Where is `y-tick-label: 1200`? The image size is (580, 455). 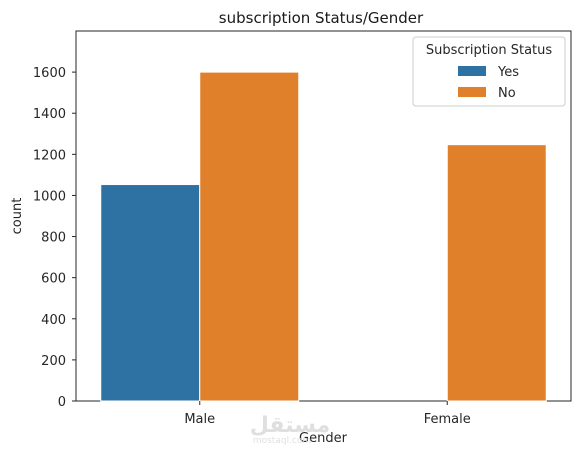 y-tick-label: 1200 is located at coordinates (49, 155).